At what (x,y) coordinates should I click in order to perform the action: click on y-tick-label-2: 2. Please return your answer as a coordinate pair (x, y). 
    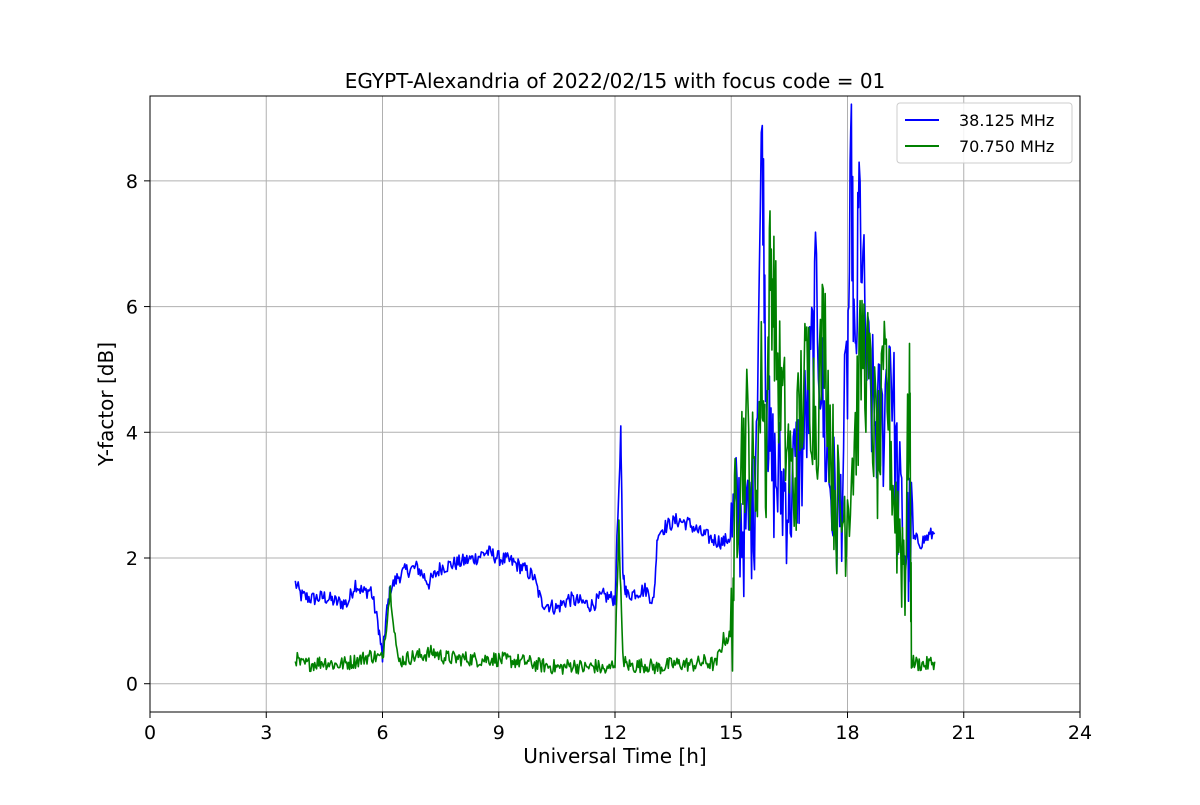
    Looking at the image, I should click on (132, 559).